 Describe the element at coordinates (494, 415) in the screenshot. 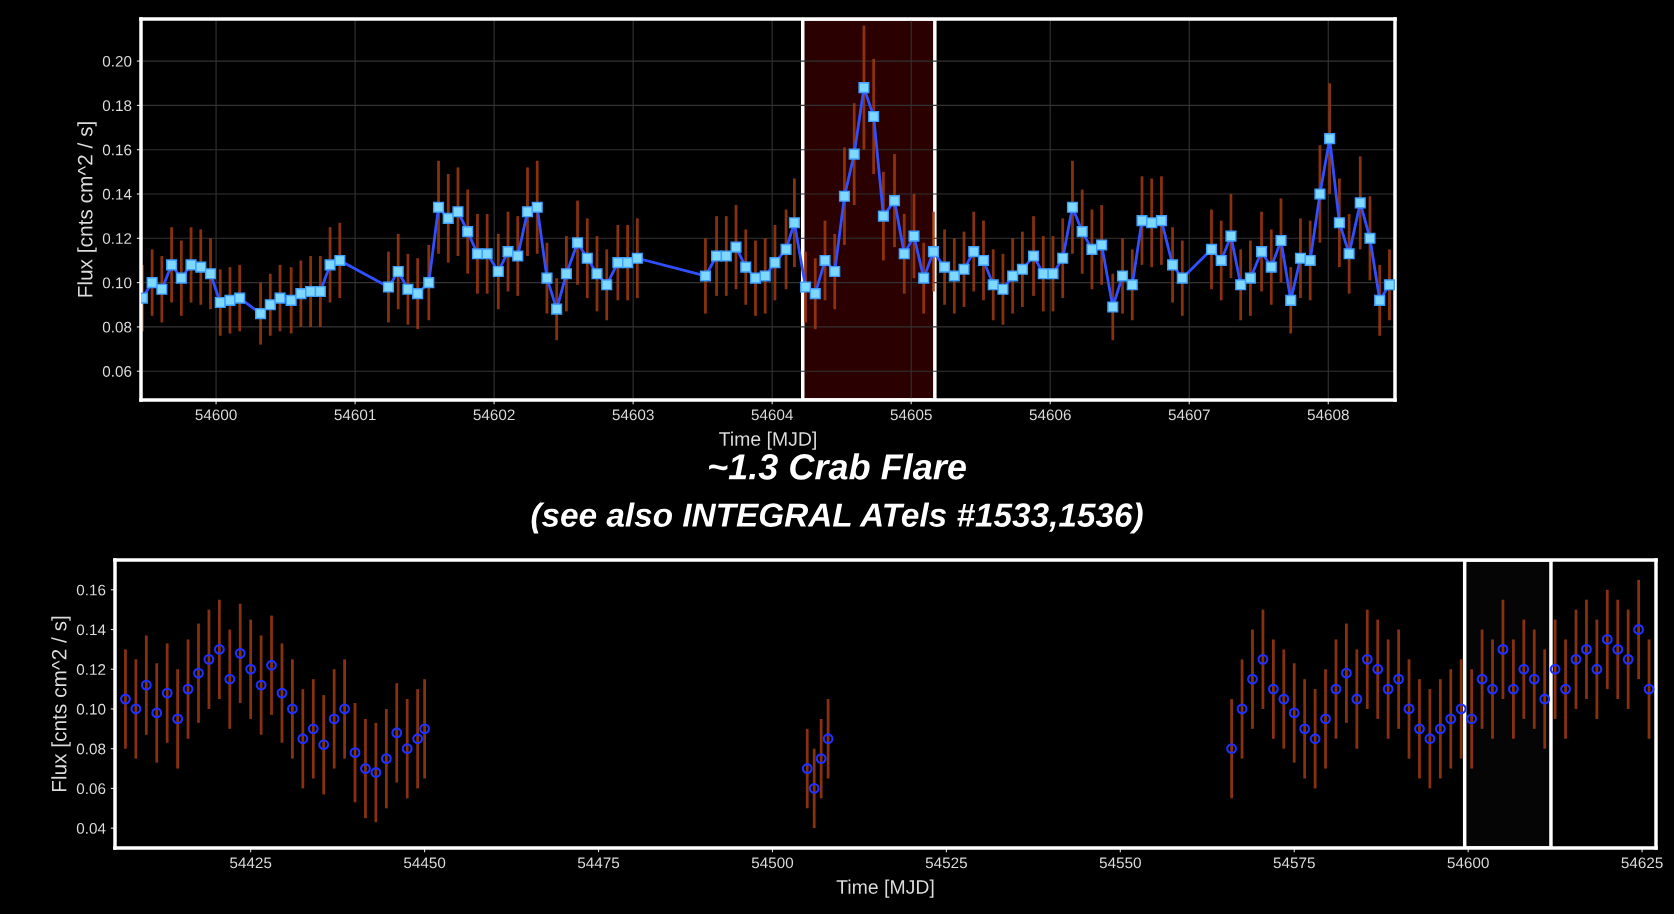

I see `x-tick-label: 54602` at that location.